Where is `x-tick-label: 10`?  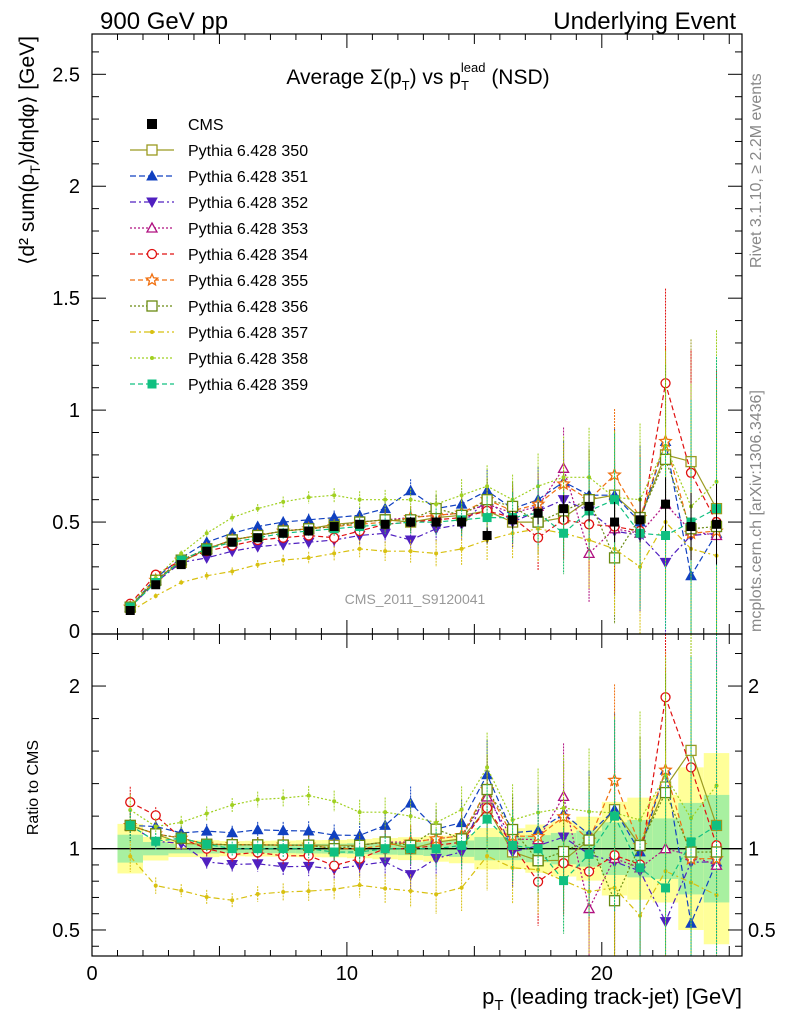
x-tick-label: 10 is located at coordinates (347, 974).